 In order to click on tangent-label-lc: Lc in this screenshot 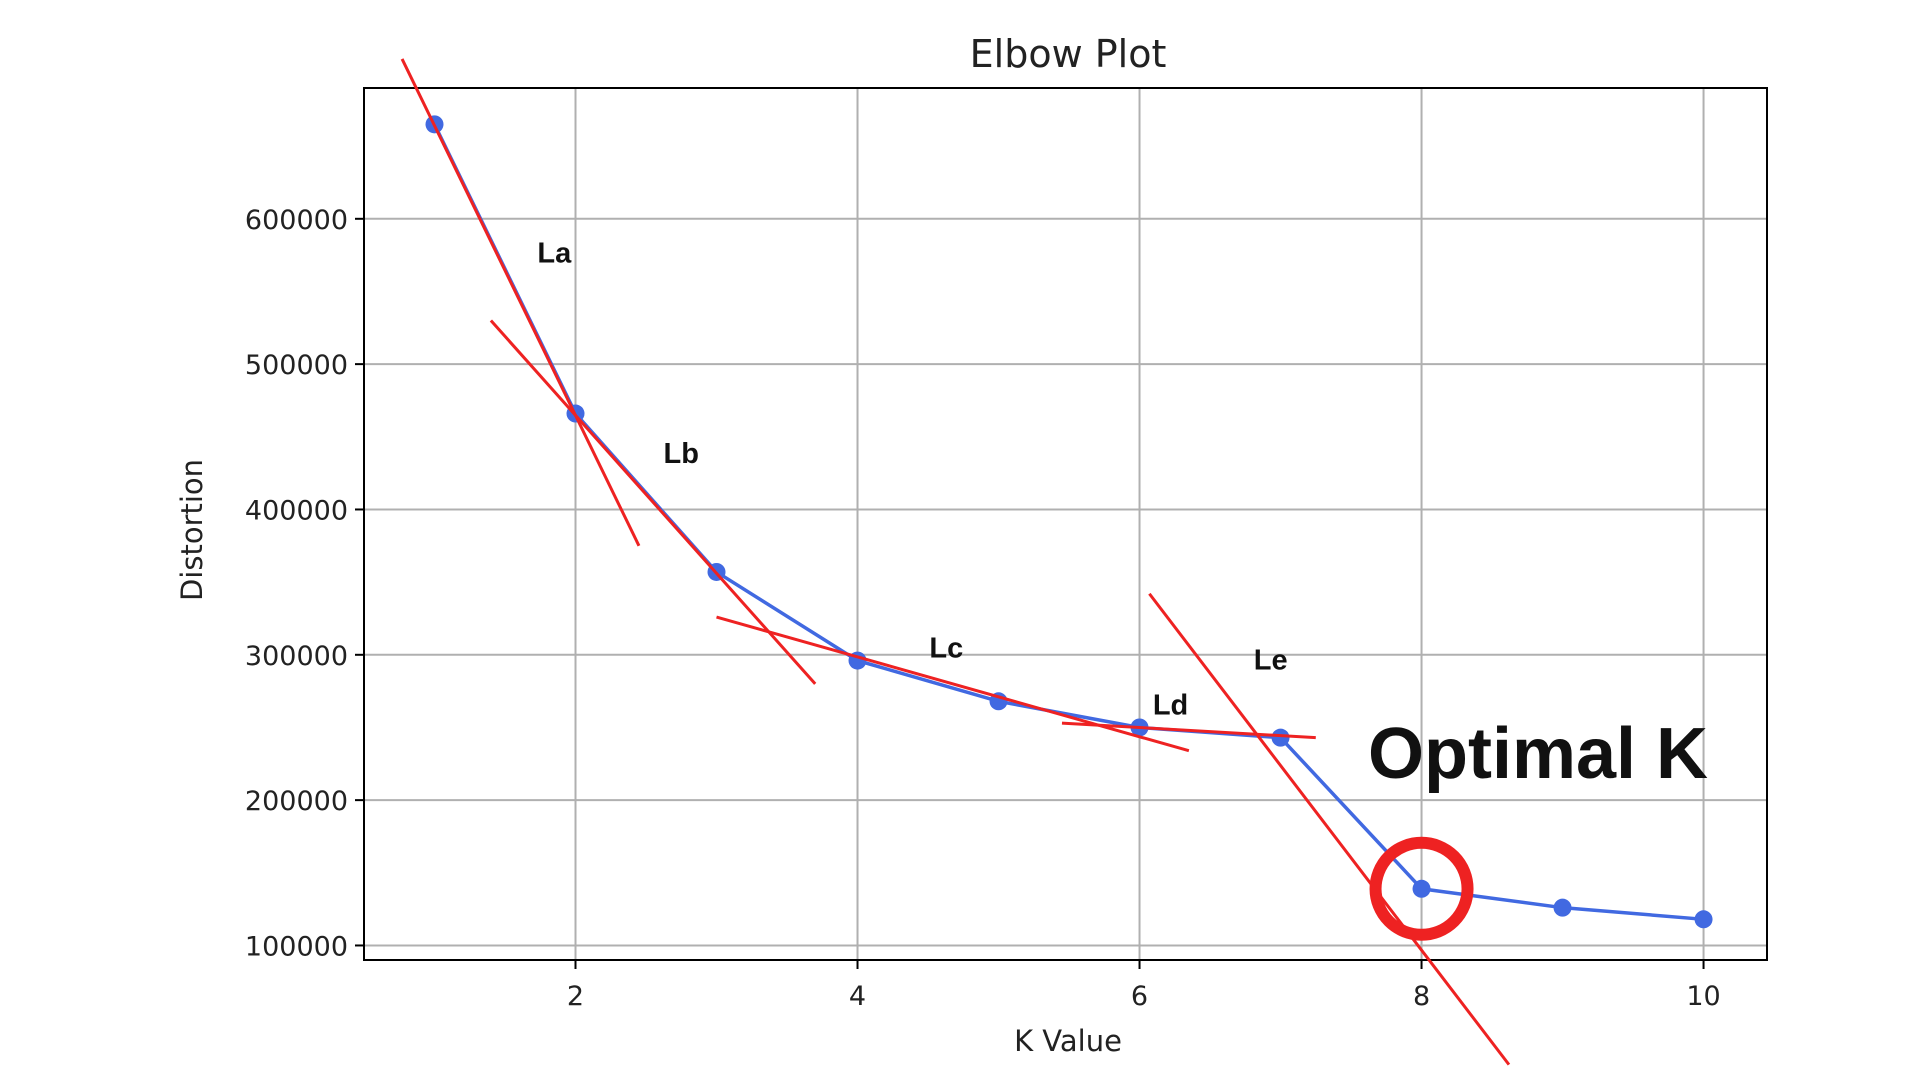, I will do `click(946, 649)`.